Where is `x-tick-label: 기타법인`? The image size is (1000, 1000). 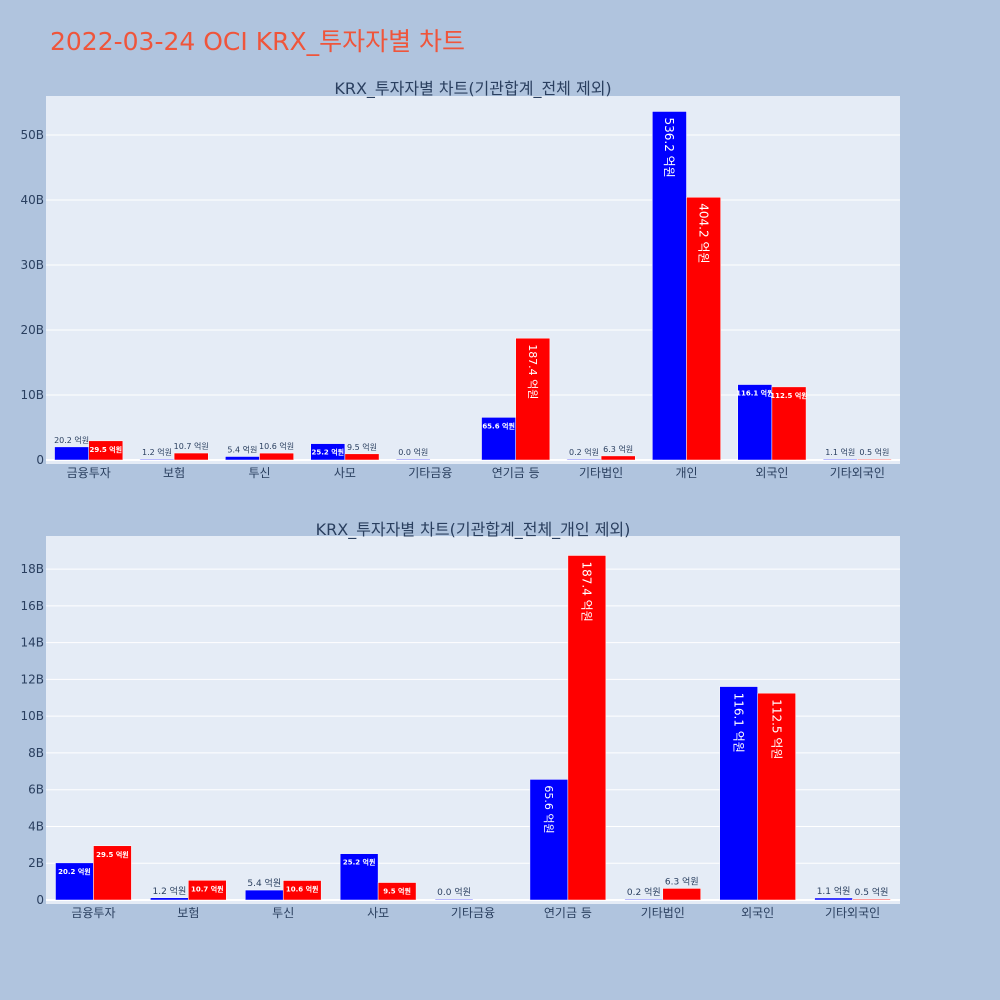 x-tick-label: 기타법인 is located at coordinates (601, 473).